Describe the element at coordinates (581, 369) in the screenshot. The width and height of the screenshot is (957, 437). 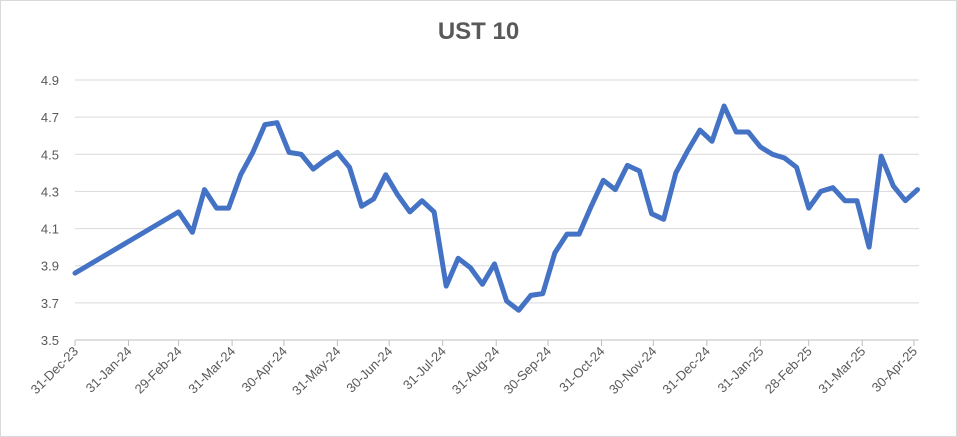
I see `x-tick-label: 31-Oct-24` at that location.